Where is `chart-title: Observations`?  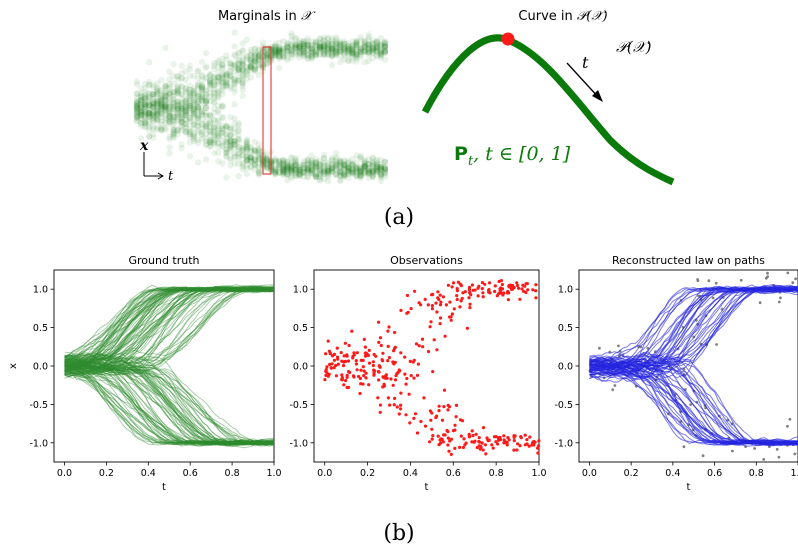
chart-title: Observations is located at coordinates (426, 260).